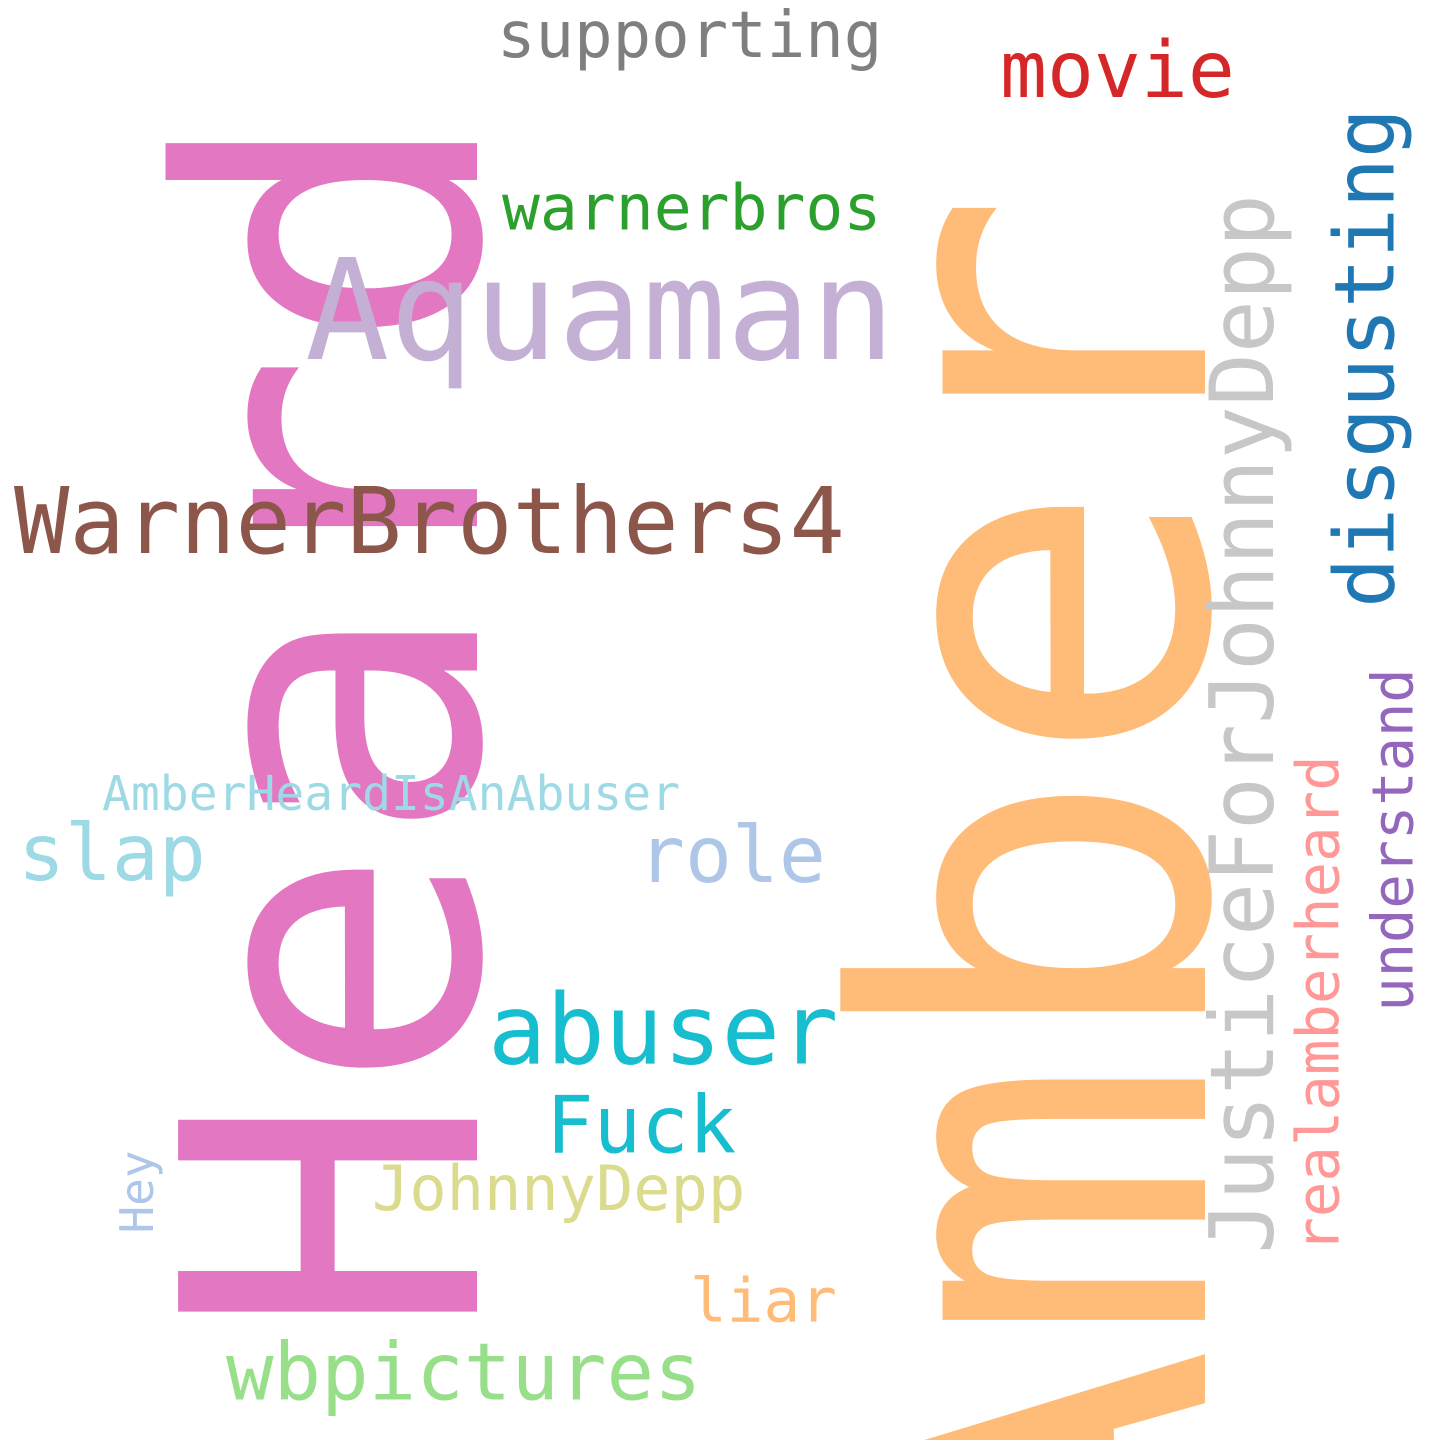 The width and height of the screenshot is (1440, 1440). What do you see at coordinates (1393, 840) in the screenshot?
I see `word-understand: understand` at bounding box center [1393, 840].